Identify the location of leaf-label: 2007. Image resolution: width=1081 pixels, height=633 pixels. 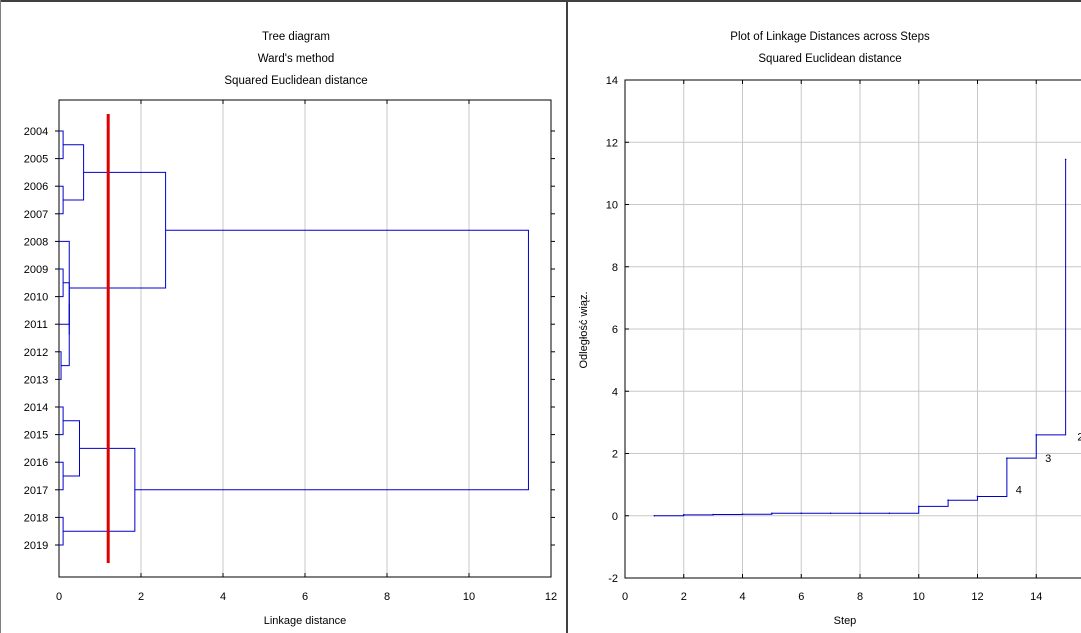
(36, 215).